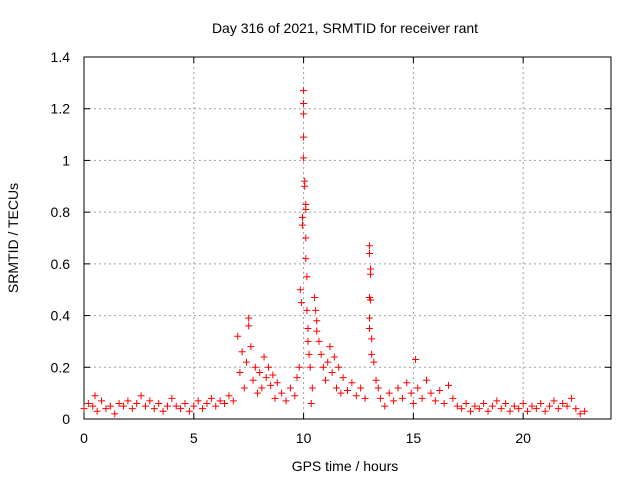 The width and height of the screenshot is (640, 480). Describe the element at coordinates (61, 264) in the screenshot. I see `y-tick-label: 0.6` at that location.